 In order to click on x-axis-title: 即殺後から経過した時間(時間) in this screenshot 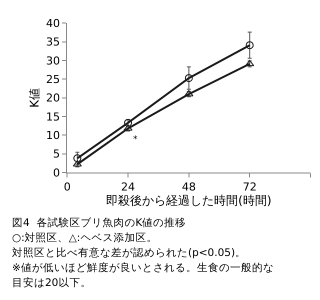, I will do `click(189, 201)`.